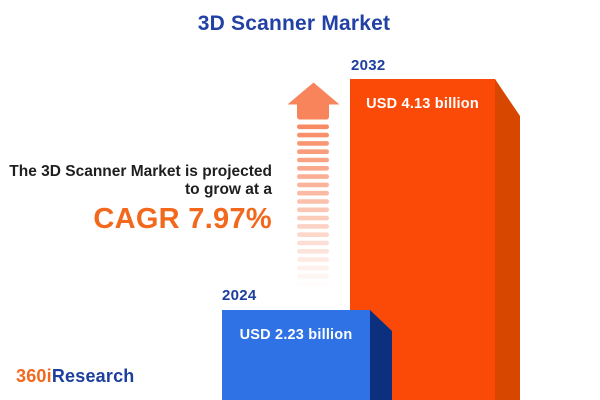  I want to click on logo-prefix: 360i, so click(34, 376).